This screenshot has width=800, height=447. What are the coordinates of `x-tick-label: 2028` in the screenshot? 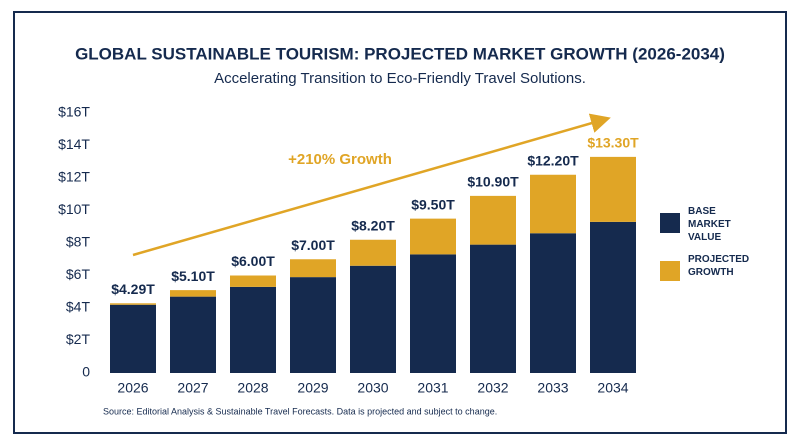 It's located at (252, 388).